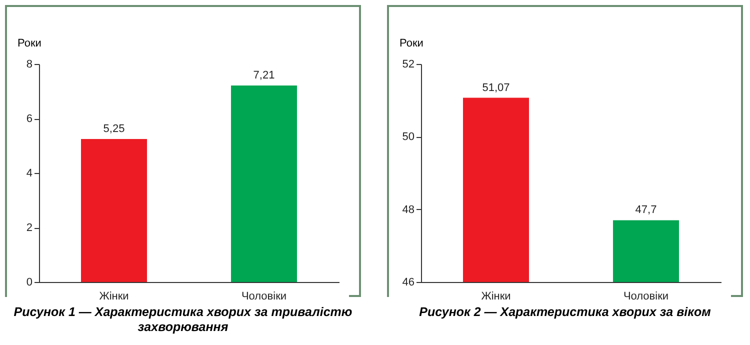 The image size is (750, 345). Describe the element at coordinates (408, 64) in the screenshot. I see `y-tick-label: 52` at that location.